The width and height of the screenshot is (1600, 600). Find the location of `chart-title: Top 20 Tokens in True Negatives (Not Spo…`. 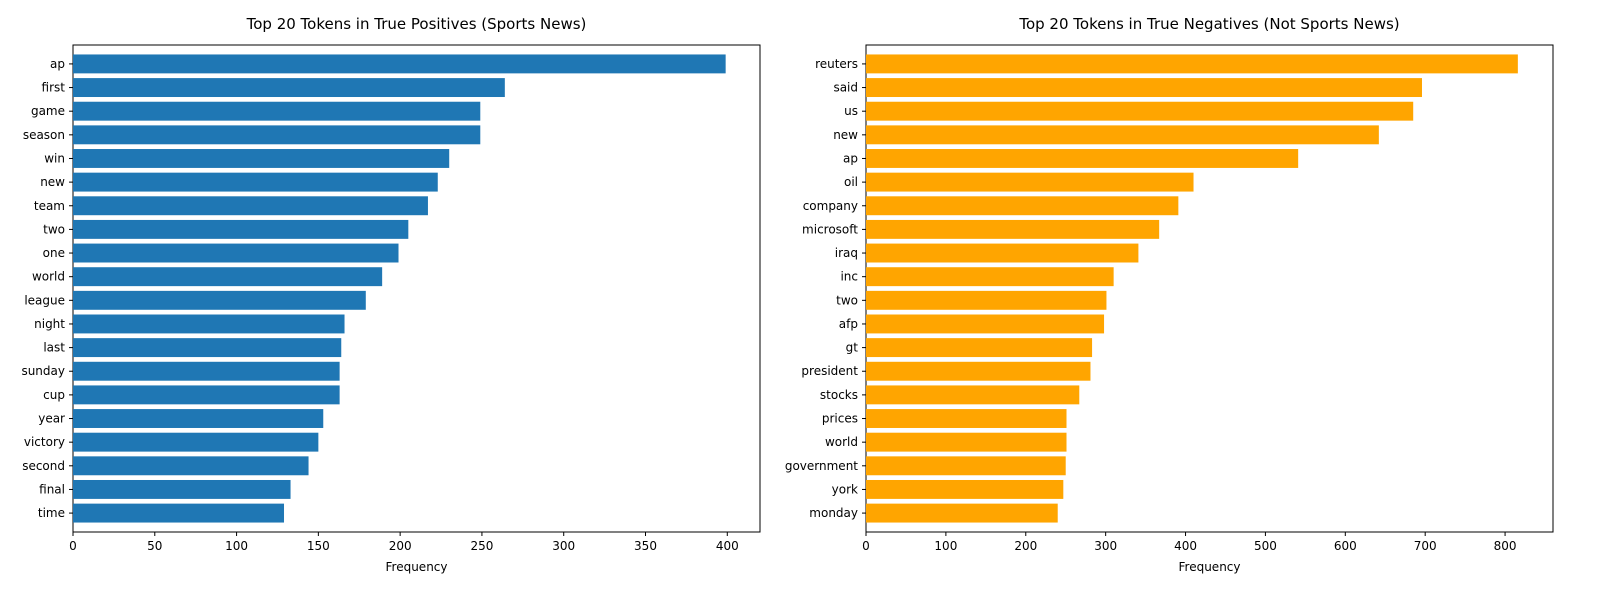

chart-title: Top 20 Tokens in True Negatives (Not Spo… is located at coordinates (1208, 24).